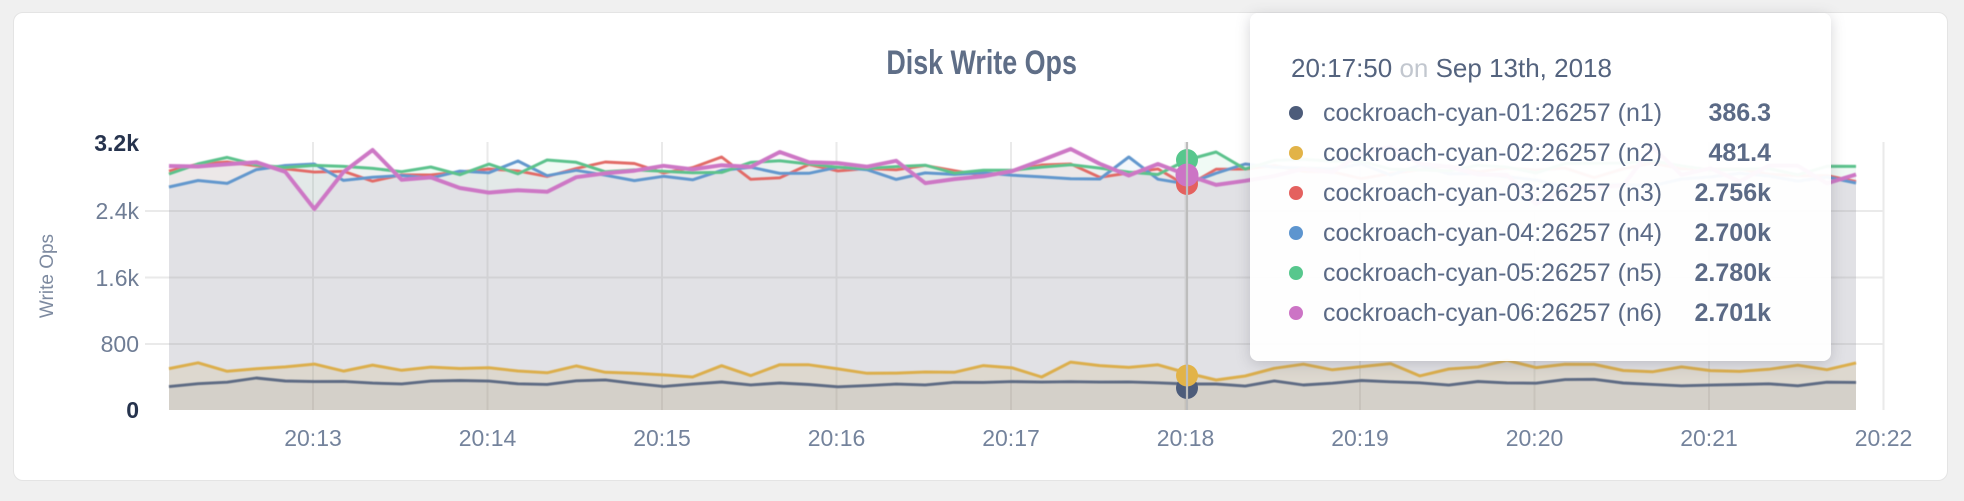 The image size is (1964, 501). I want to click on svg-text: 20:15, so click(662, 438).